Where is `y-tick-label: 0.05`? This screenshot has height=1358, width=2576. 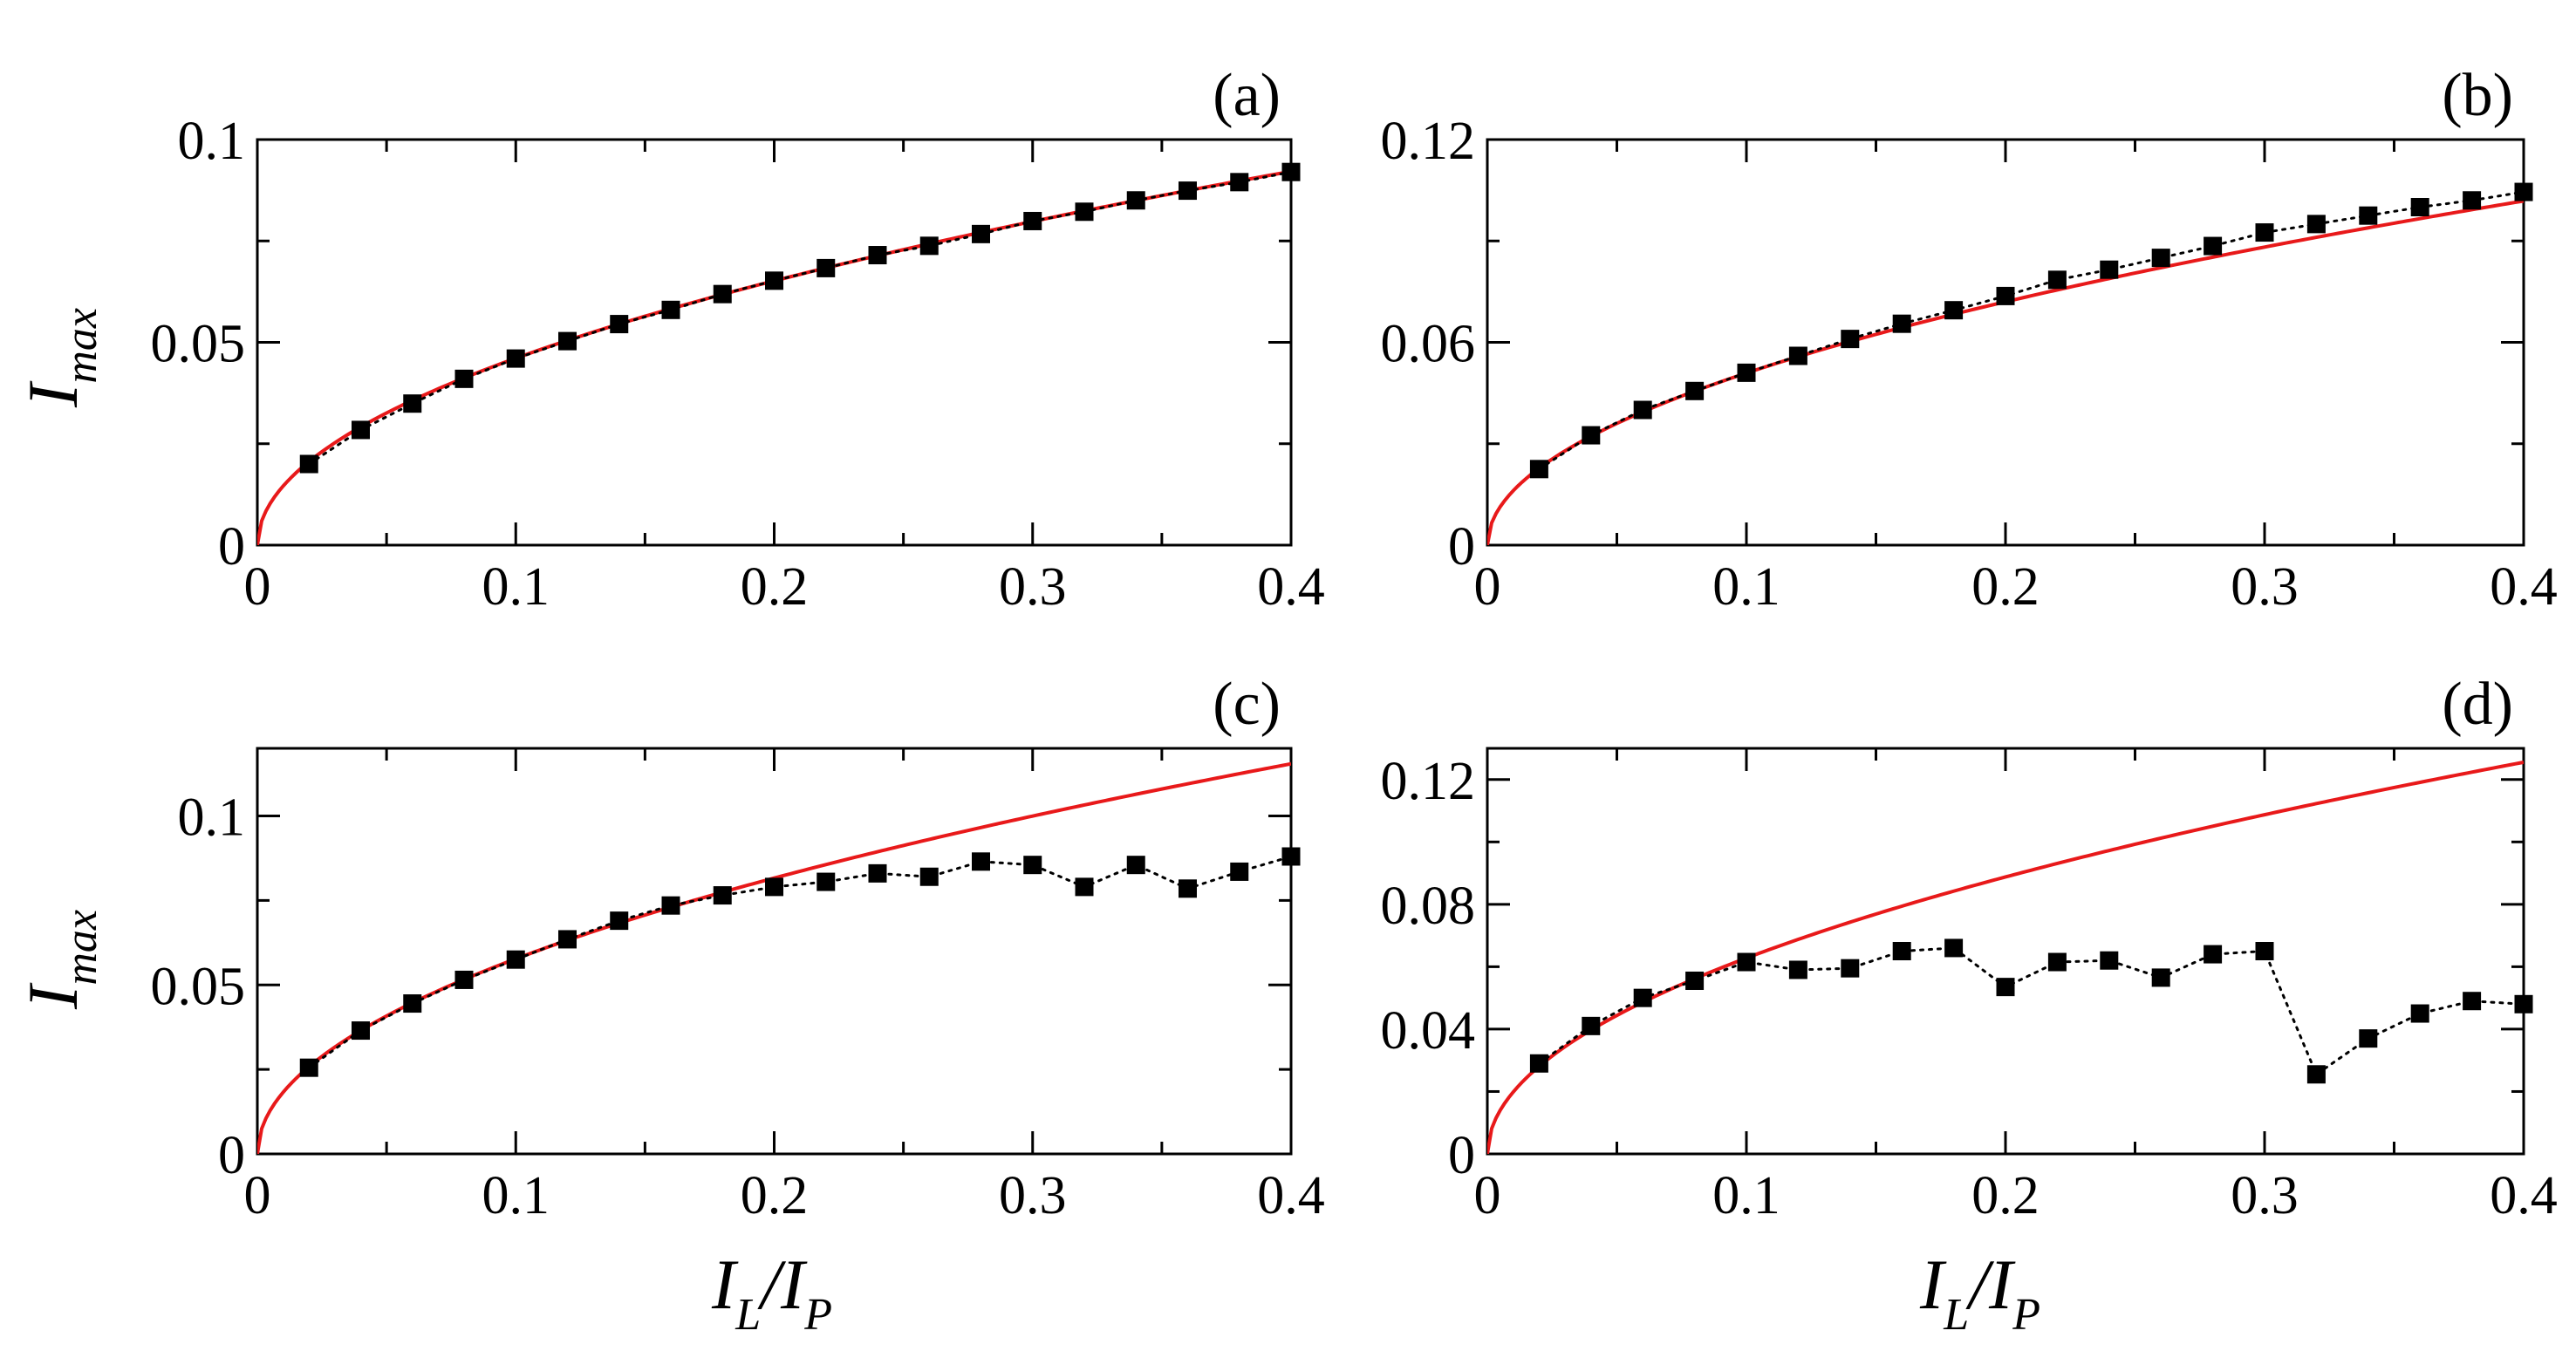 y-tick-label: 0.05 is located at coordinates (198, 986).